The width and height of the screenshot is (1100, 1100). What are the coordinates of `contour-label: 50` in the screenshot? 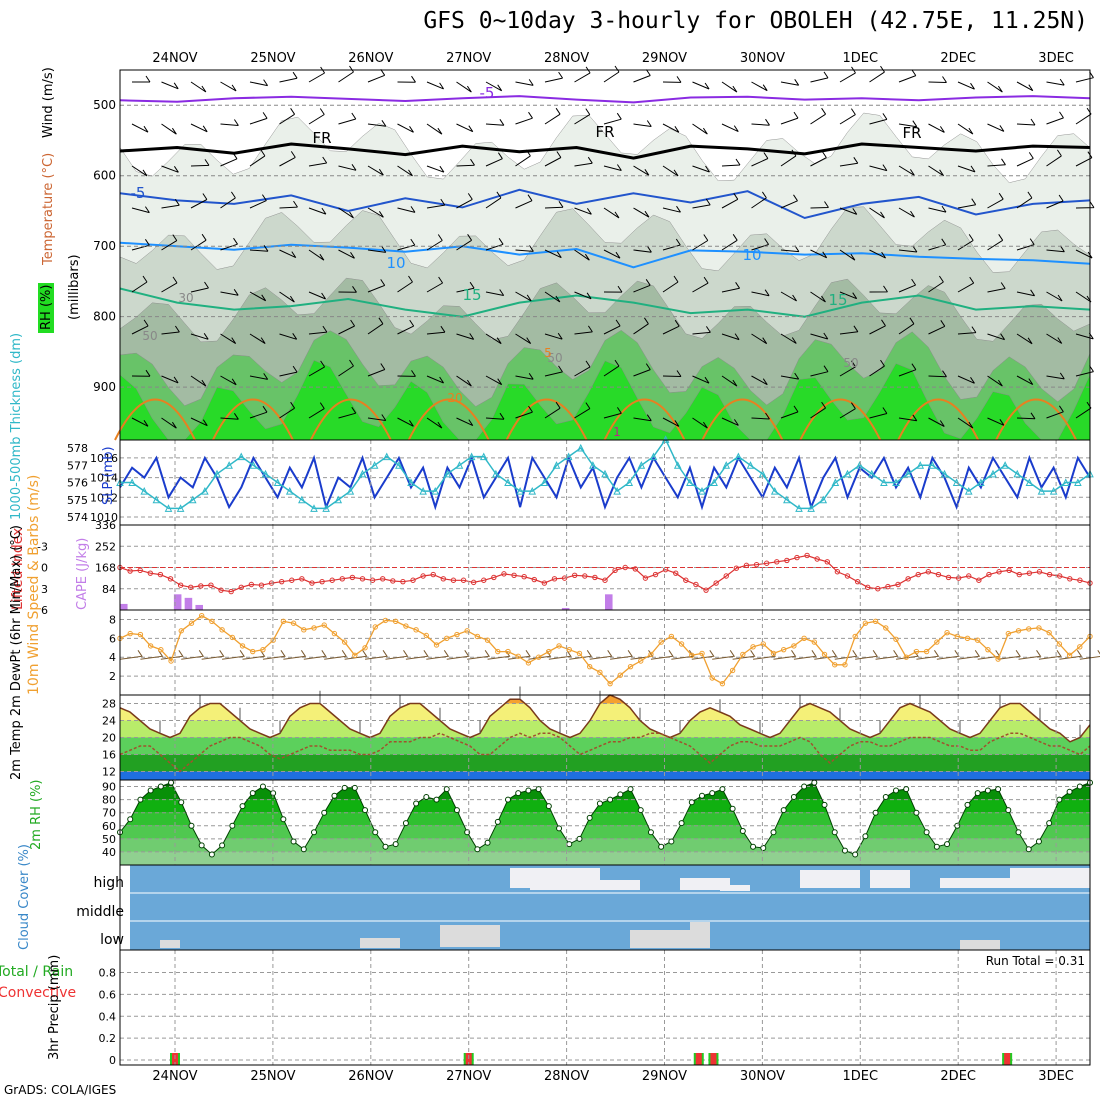 It's located at (850, 363).